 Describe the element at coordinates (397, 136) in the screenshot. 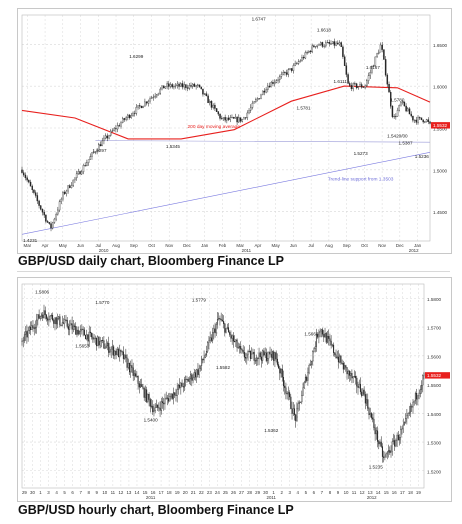

I see `annotation-label: 1.5420/00` at that location.